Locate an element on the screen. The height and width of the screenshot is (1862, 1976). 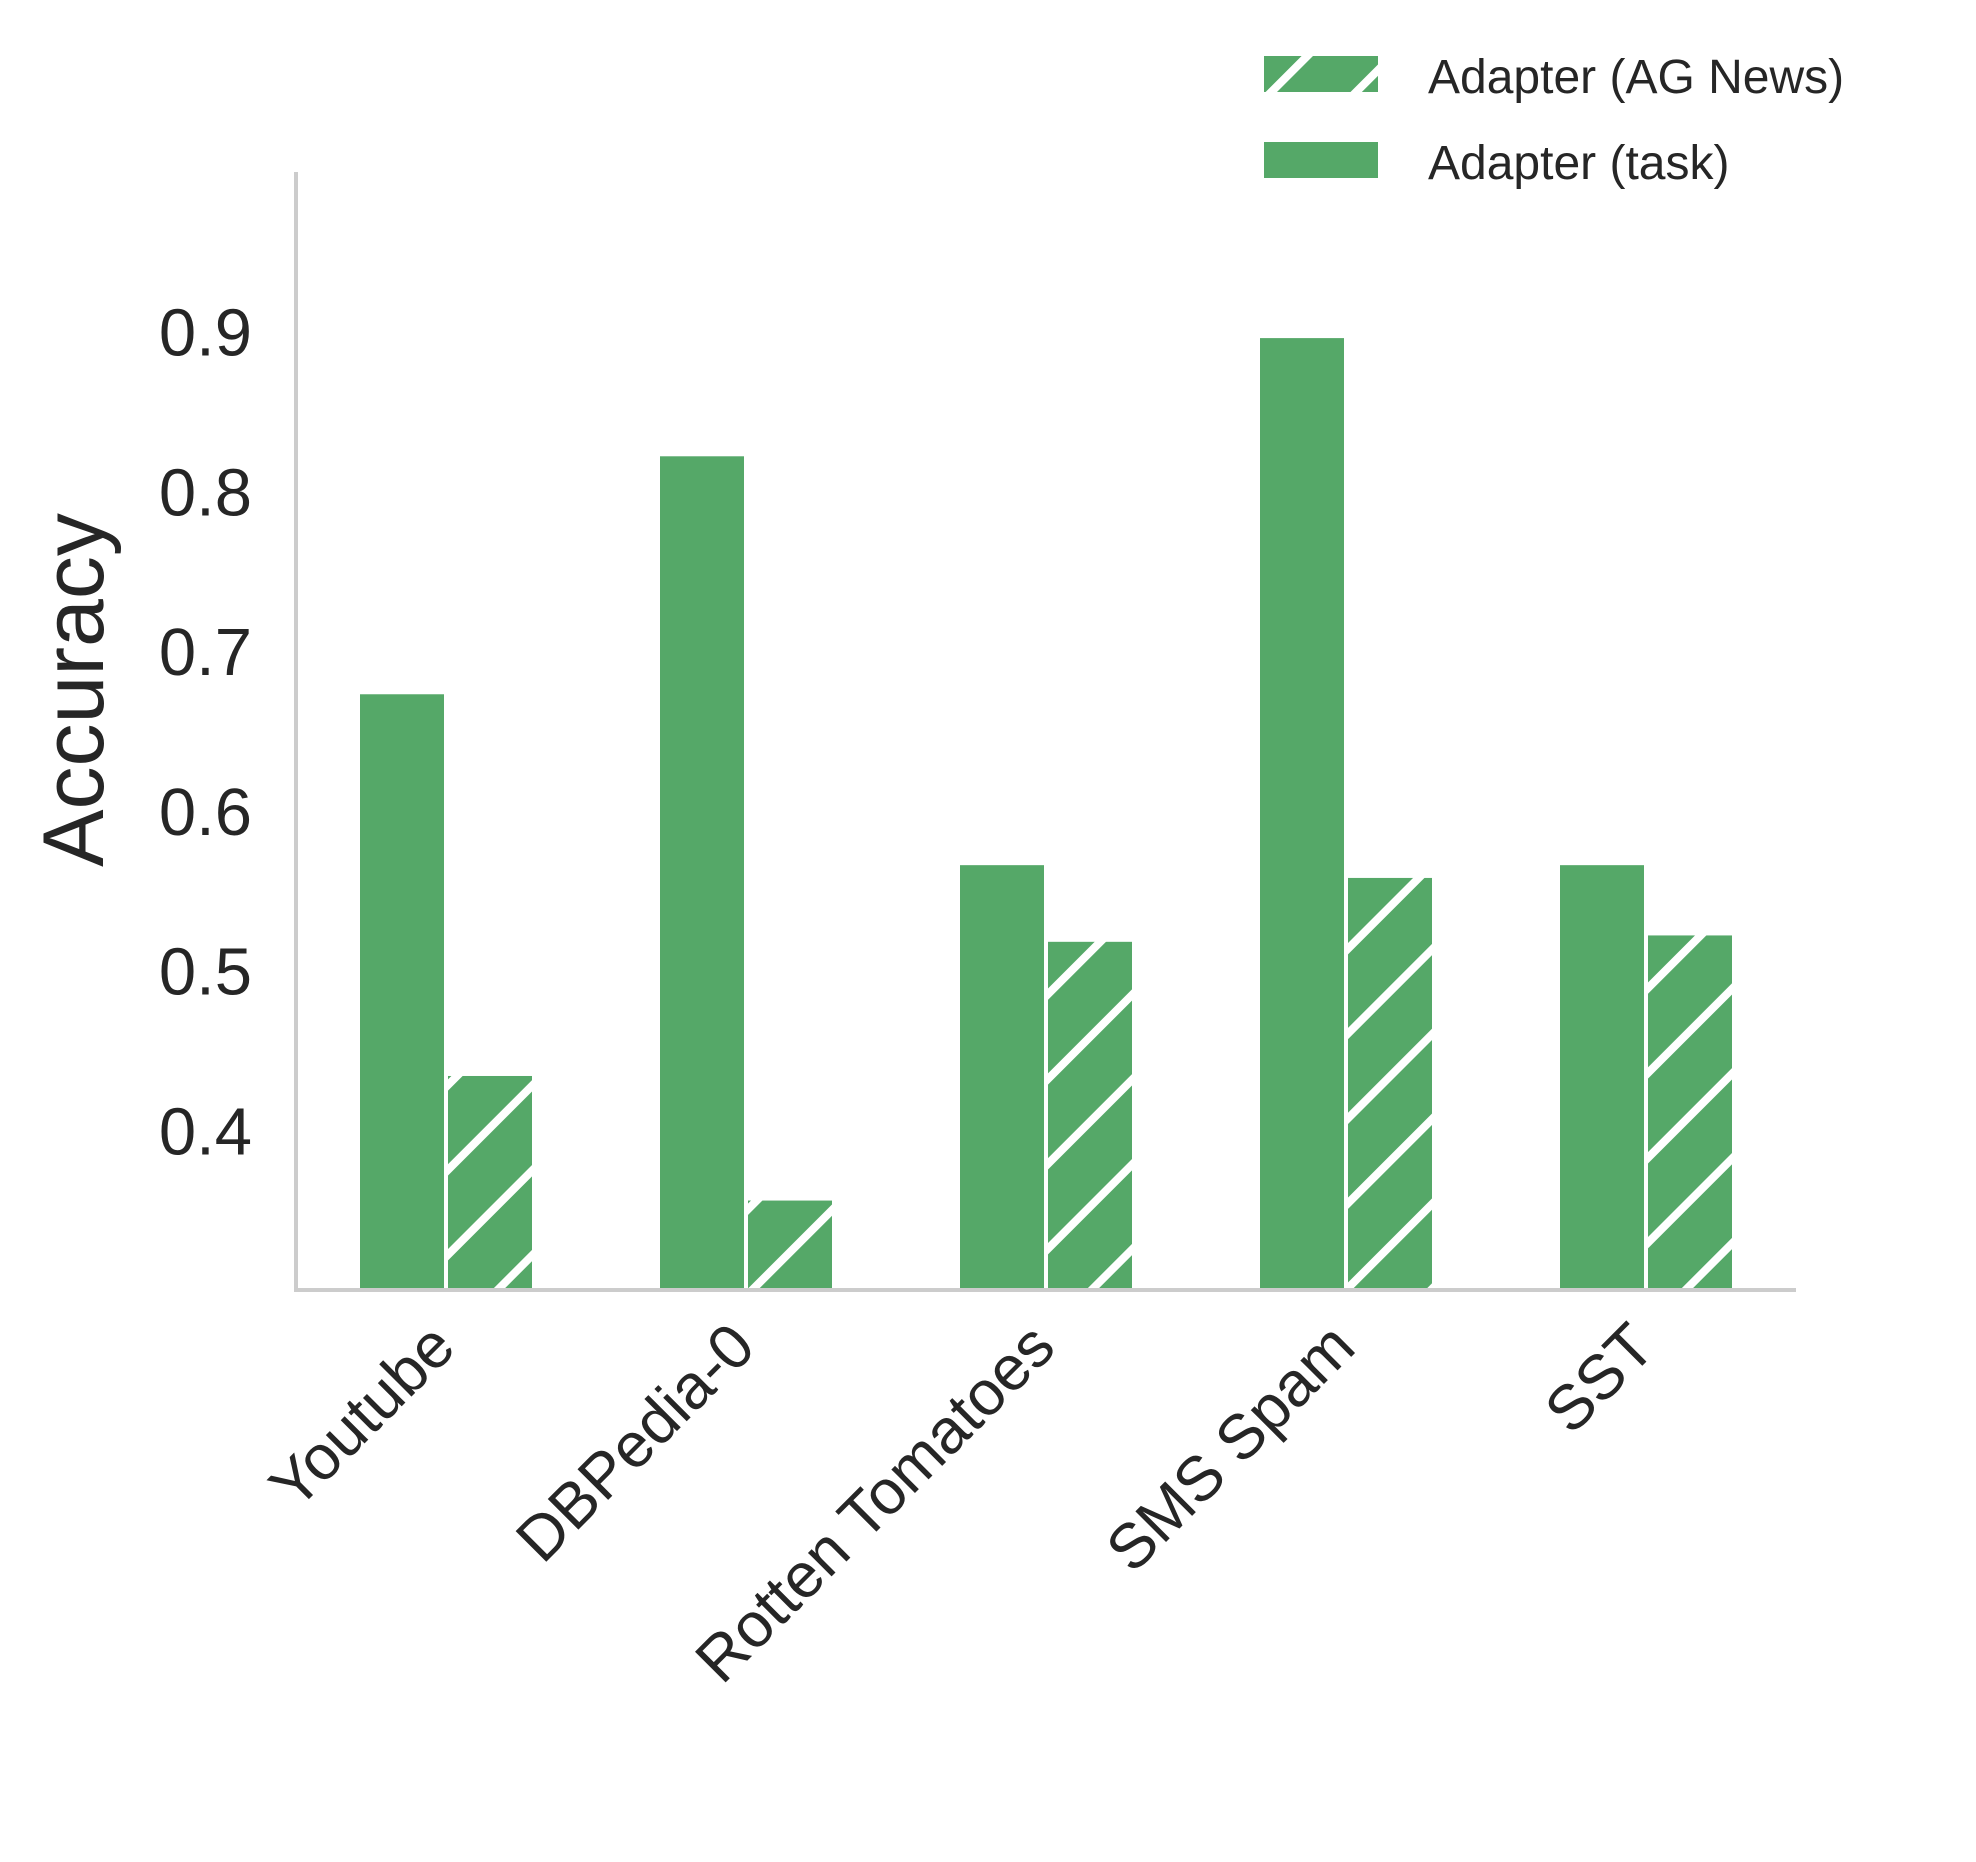
y-tick-labels: 0.4 0.5 0.6 0.7 0.8 0.9 is located at coordinates (205, 733).